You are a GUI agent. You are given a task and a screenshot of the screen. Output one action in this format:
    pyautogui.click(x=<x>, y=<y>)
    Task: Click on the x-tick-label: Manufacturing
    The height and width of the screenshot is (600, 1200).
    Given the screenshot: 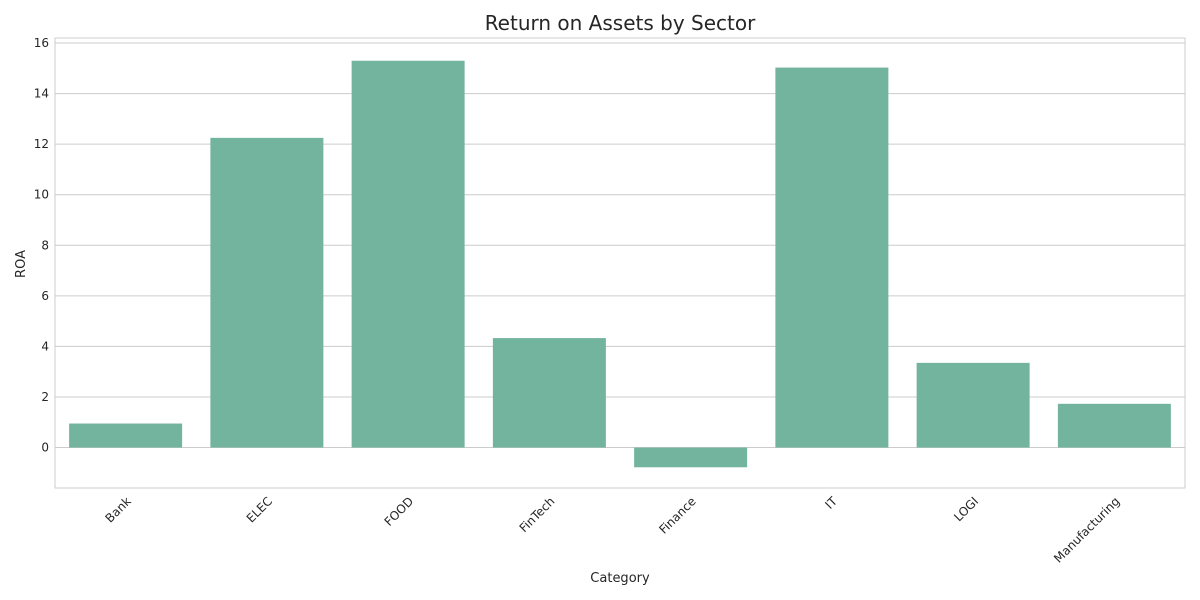 What is the action you would take?
    pyautogui.click(x=1086, y=529)
    